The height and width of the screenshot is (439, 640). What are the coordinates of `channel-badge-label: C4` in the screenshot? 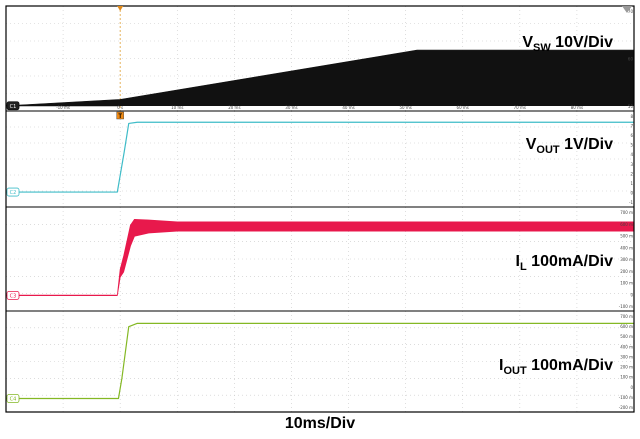 It's located at (13, 400).